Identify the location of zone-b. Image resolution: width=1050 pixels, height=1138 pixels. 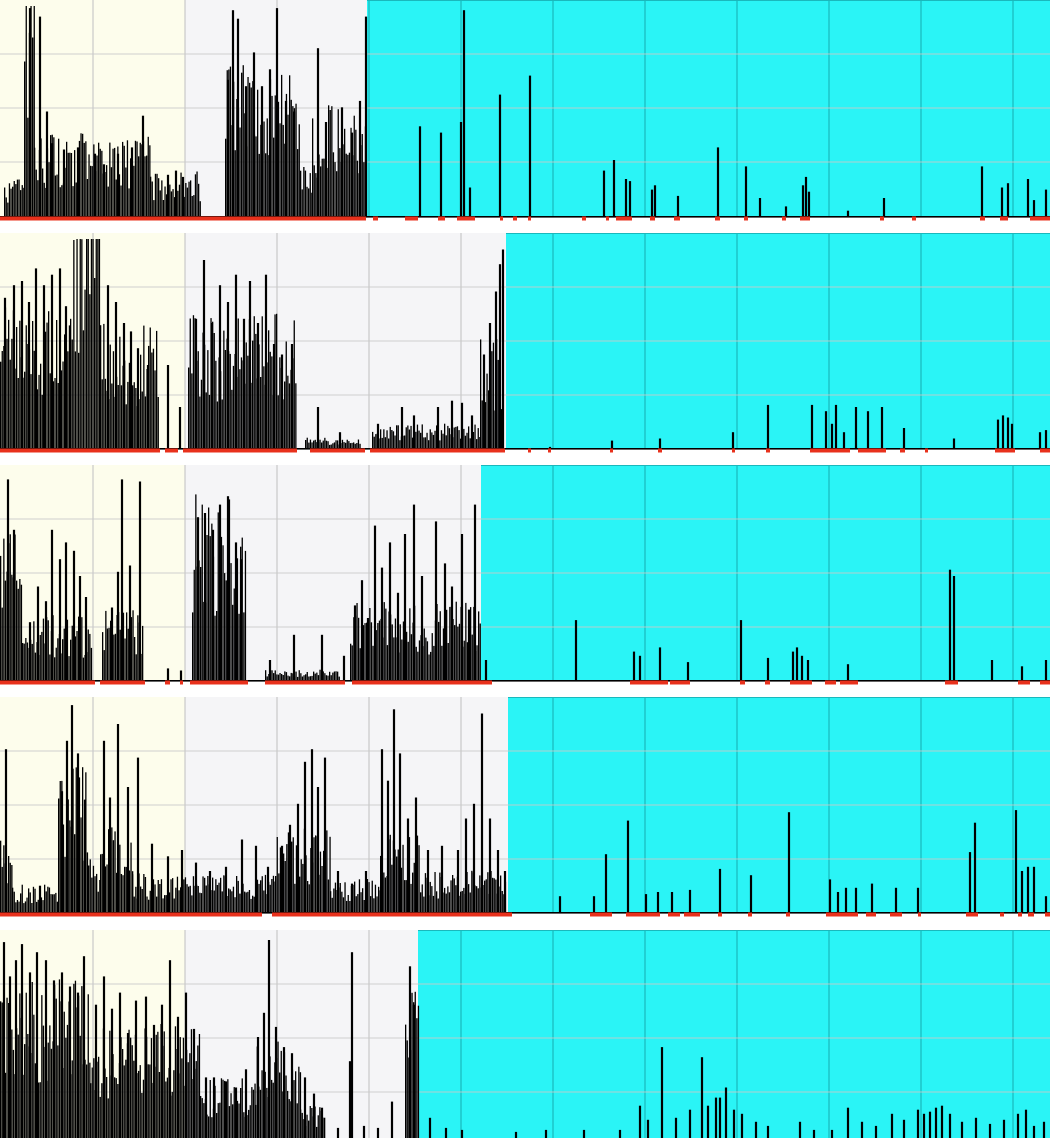
(301, 1034).